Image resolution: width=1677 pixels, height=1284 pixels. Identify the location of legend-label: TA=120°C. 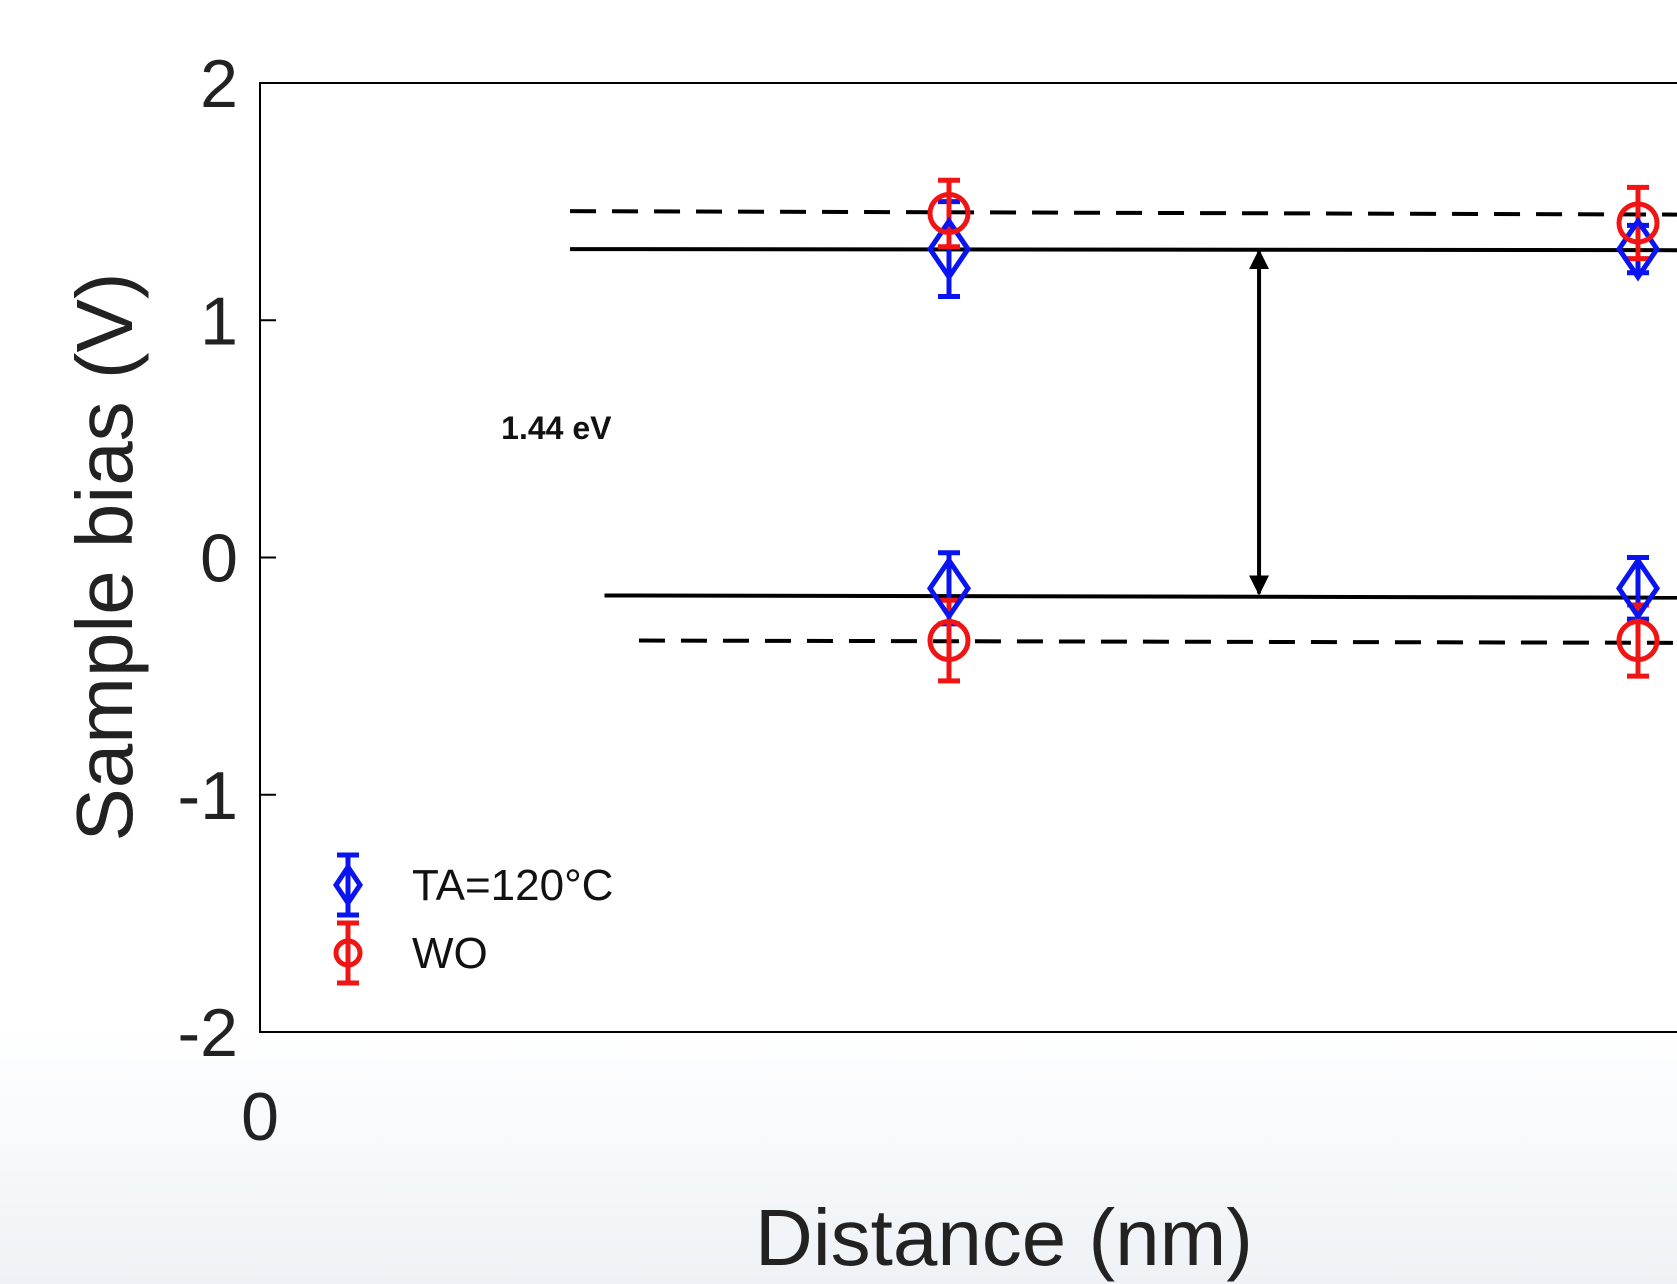
(512, 885).